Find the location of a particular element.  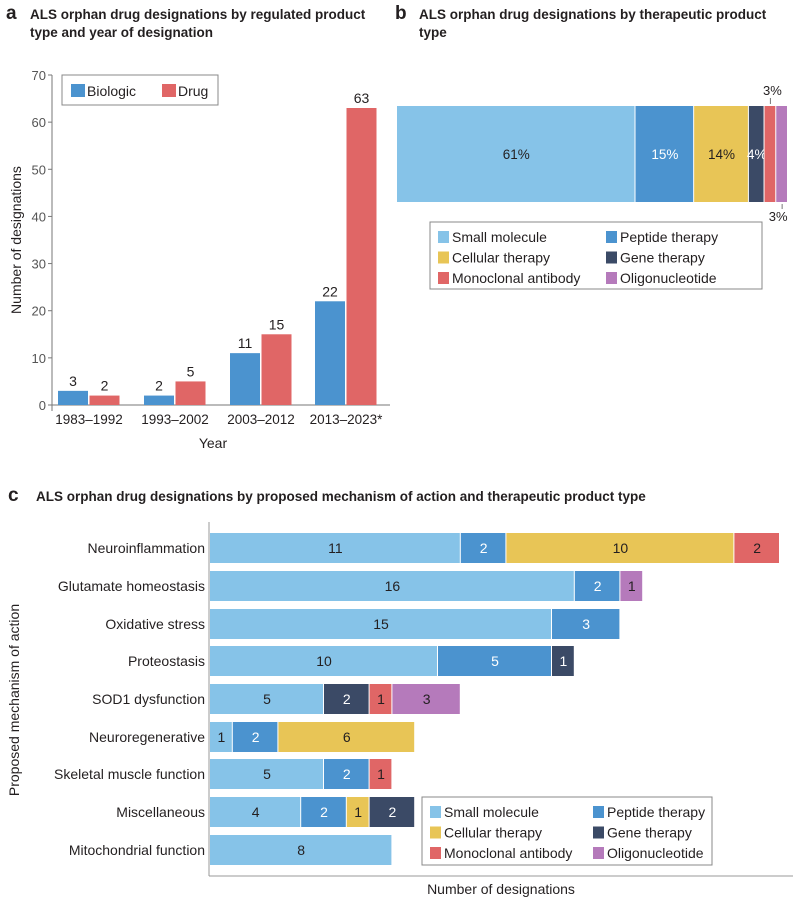

legend-label-drug: Drug is located at coordinates (193, 91).